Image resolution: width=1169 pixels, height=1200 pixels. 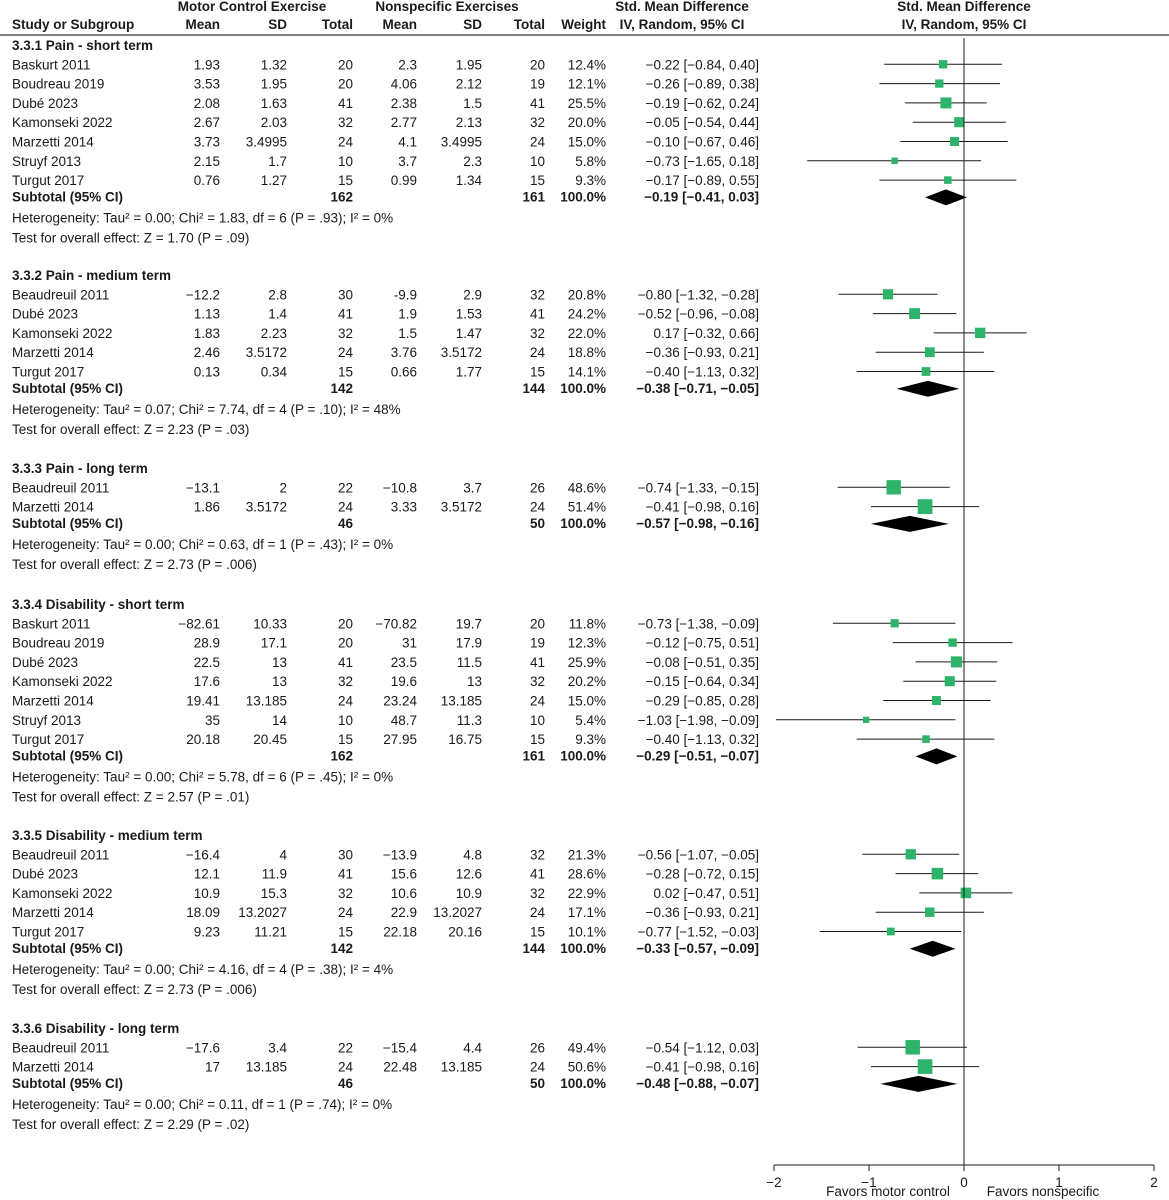 What do you see at coordinates (469, 333) in the screenshot?
I see `sd-2: 1.47` at bounding box center [469, 333].